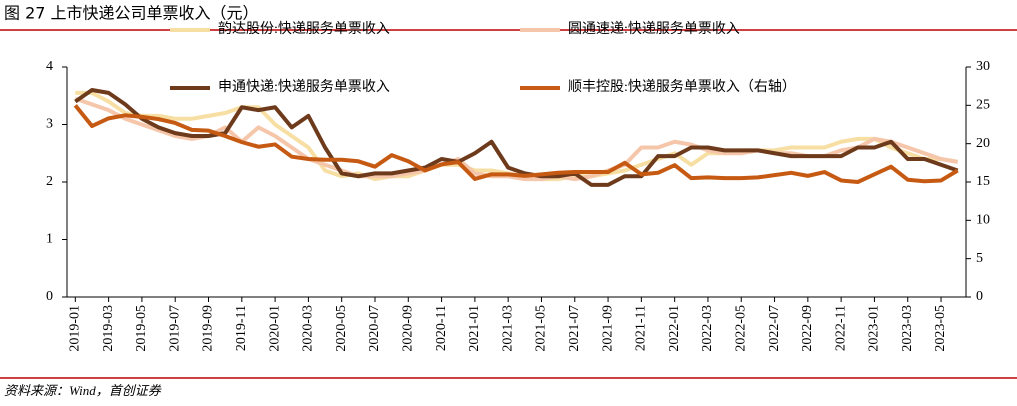 This screenshot has height=406, width=1017. What do you see at coordinates (49, 239) in the screenshot?
I see `y-tick-label: 1` at bounding box center [49, 239].